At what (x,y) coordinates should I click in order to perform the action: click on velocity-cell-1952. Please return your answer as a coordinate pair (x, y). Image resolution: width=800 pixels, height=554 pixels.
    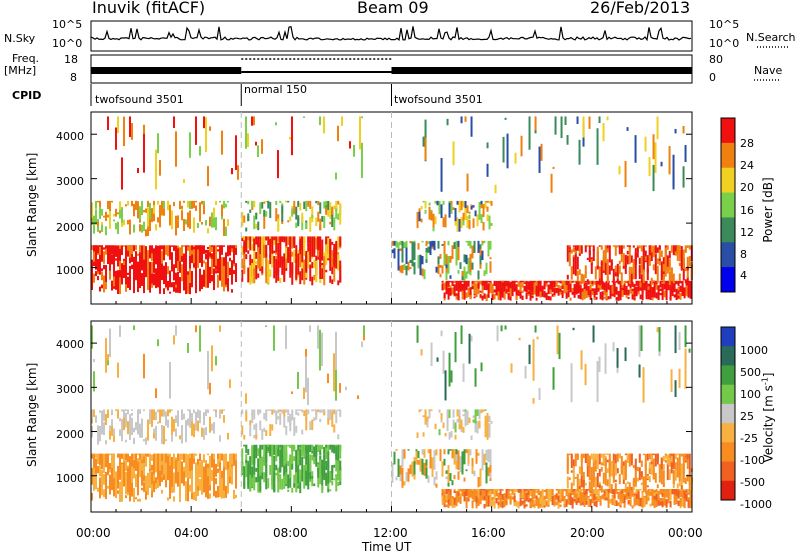
    Looking at the image, I should click on (304, 393).